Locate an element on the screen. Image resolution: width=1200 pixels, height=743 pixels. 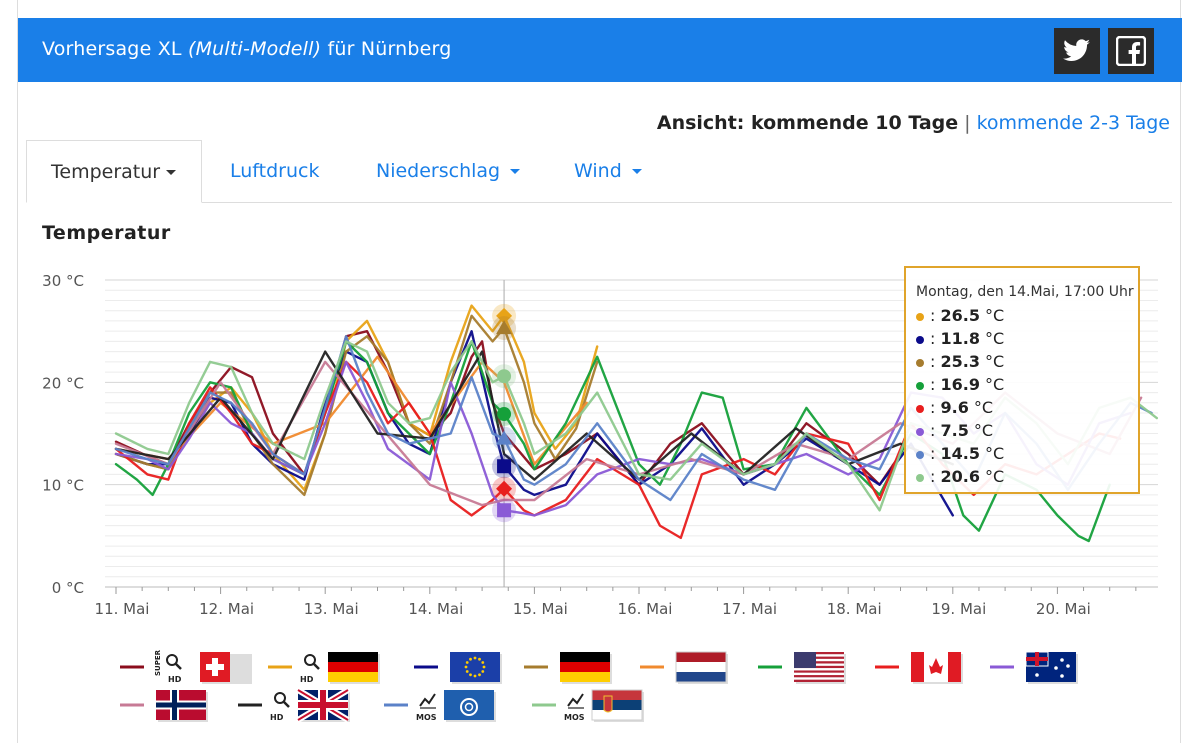
tooltip-row: : 26.5 °C is located at coordinates (960, 315).